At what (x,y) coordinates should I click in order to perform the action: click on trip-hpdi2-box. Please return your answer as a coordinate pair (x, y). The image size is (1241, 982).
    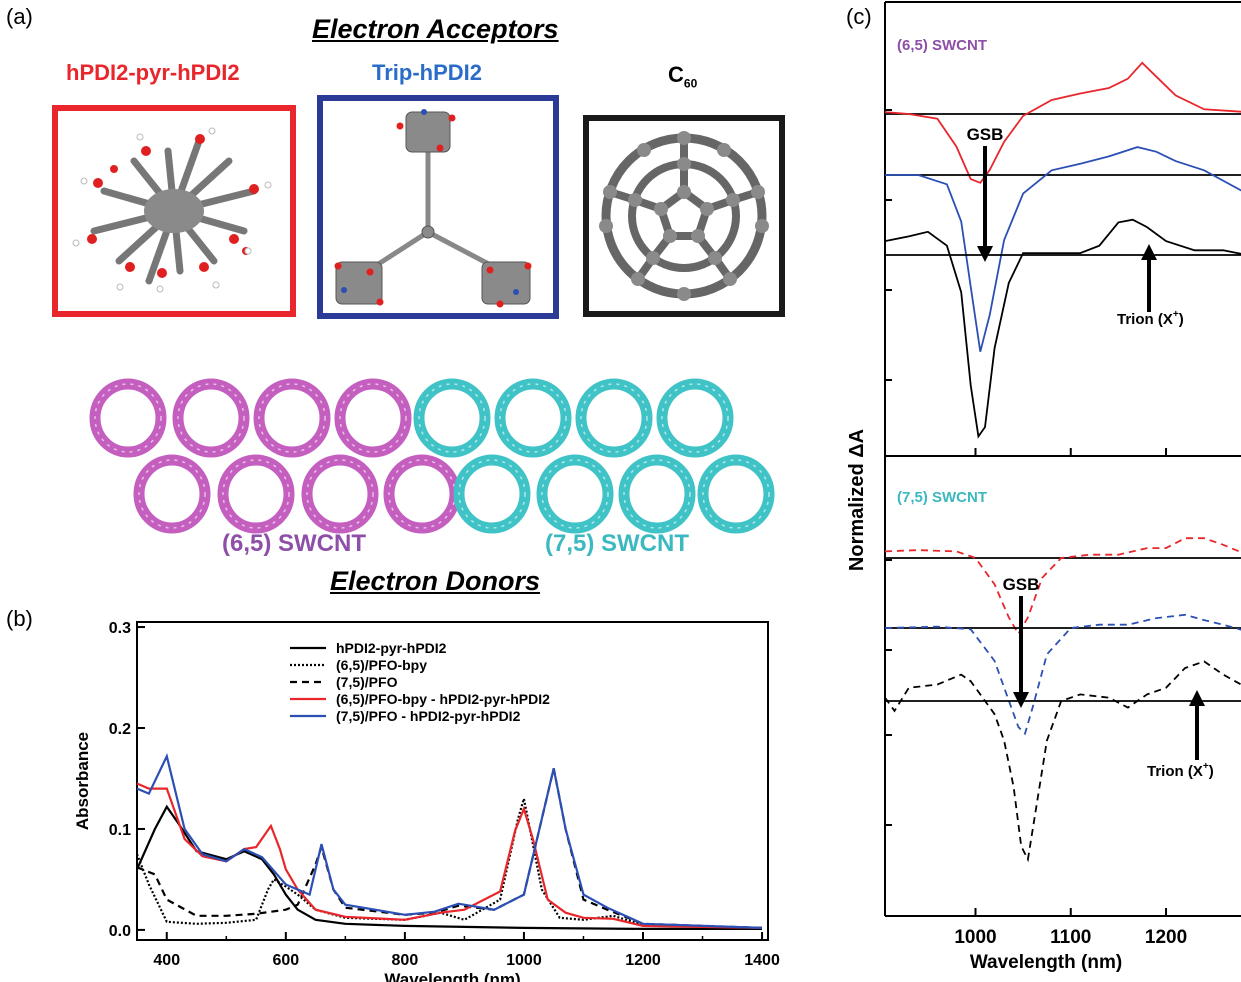
    Looking at the image, I should click on (438, 207).